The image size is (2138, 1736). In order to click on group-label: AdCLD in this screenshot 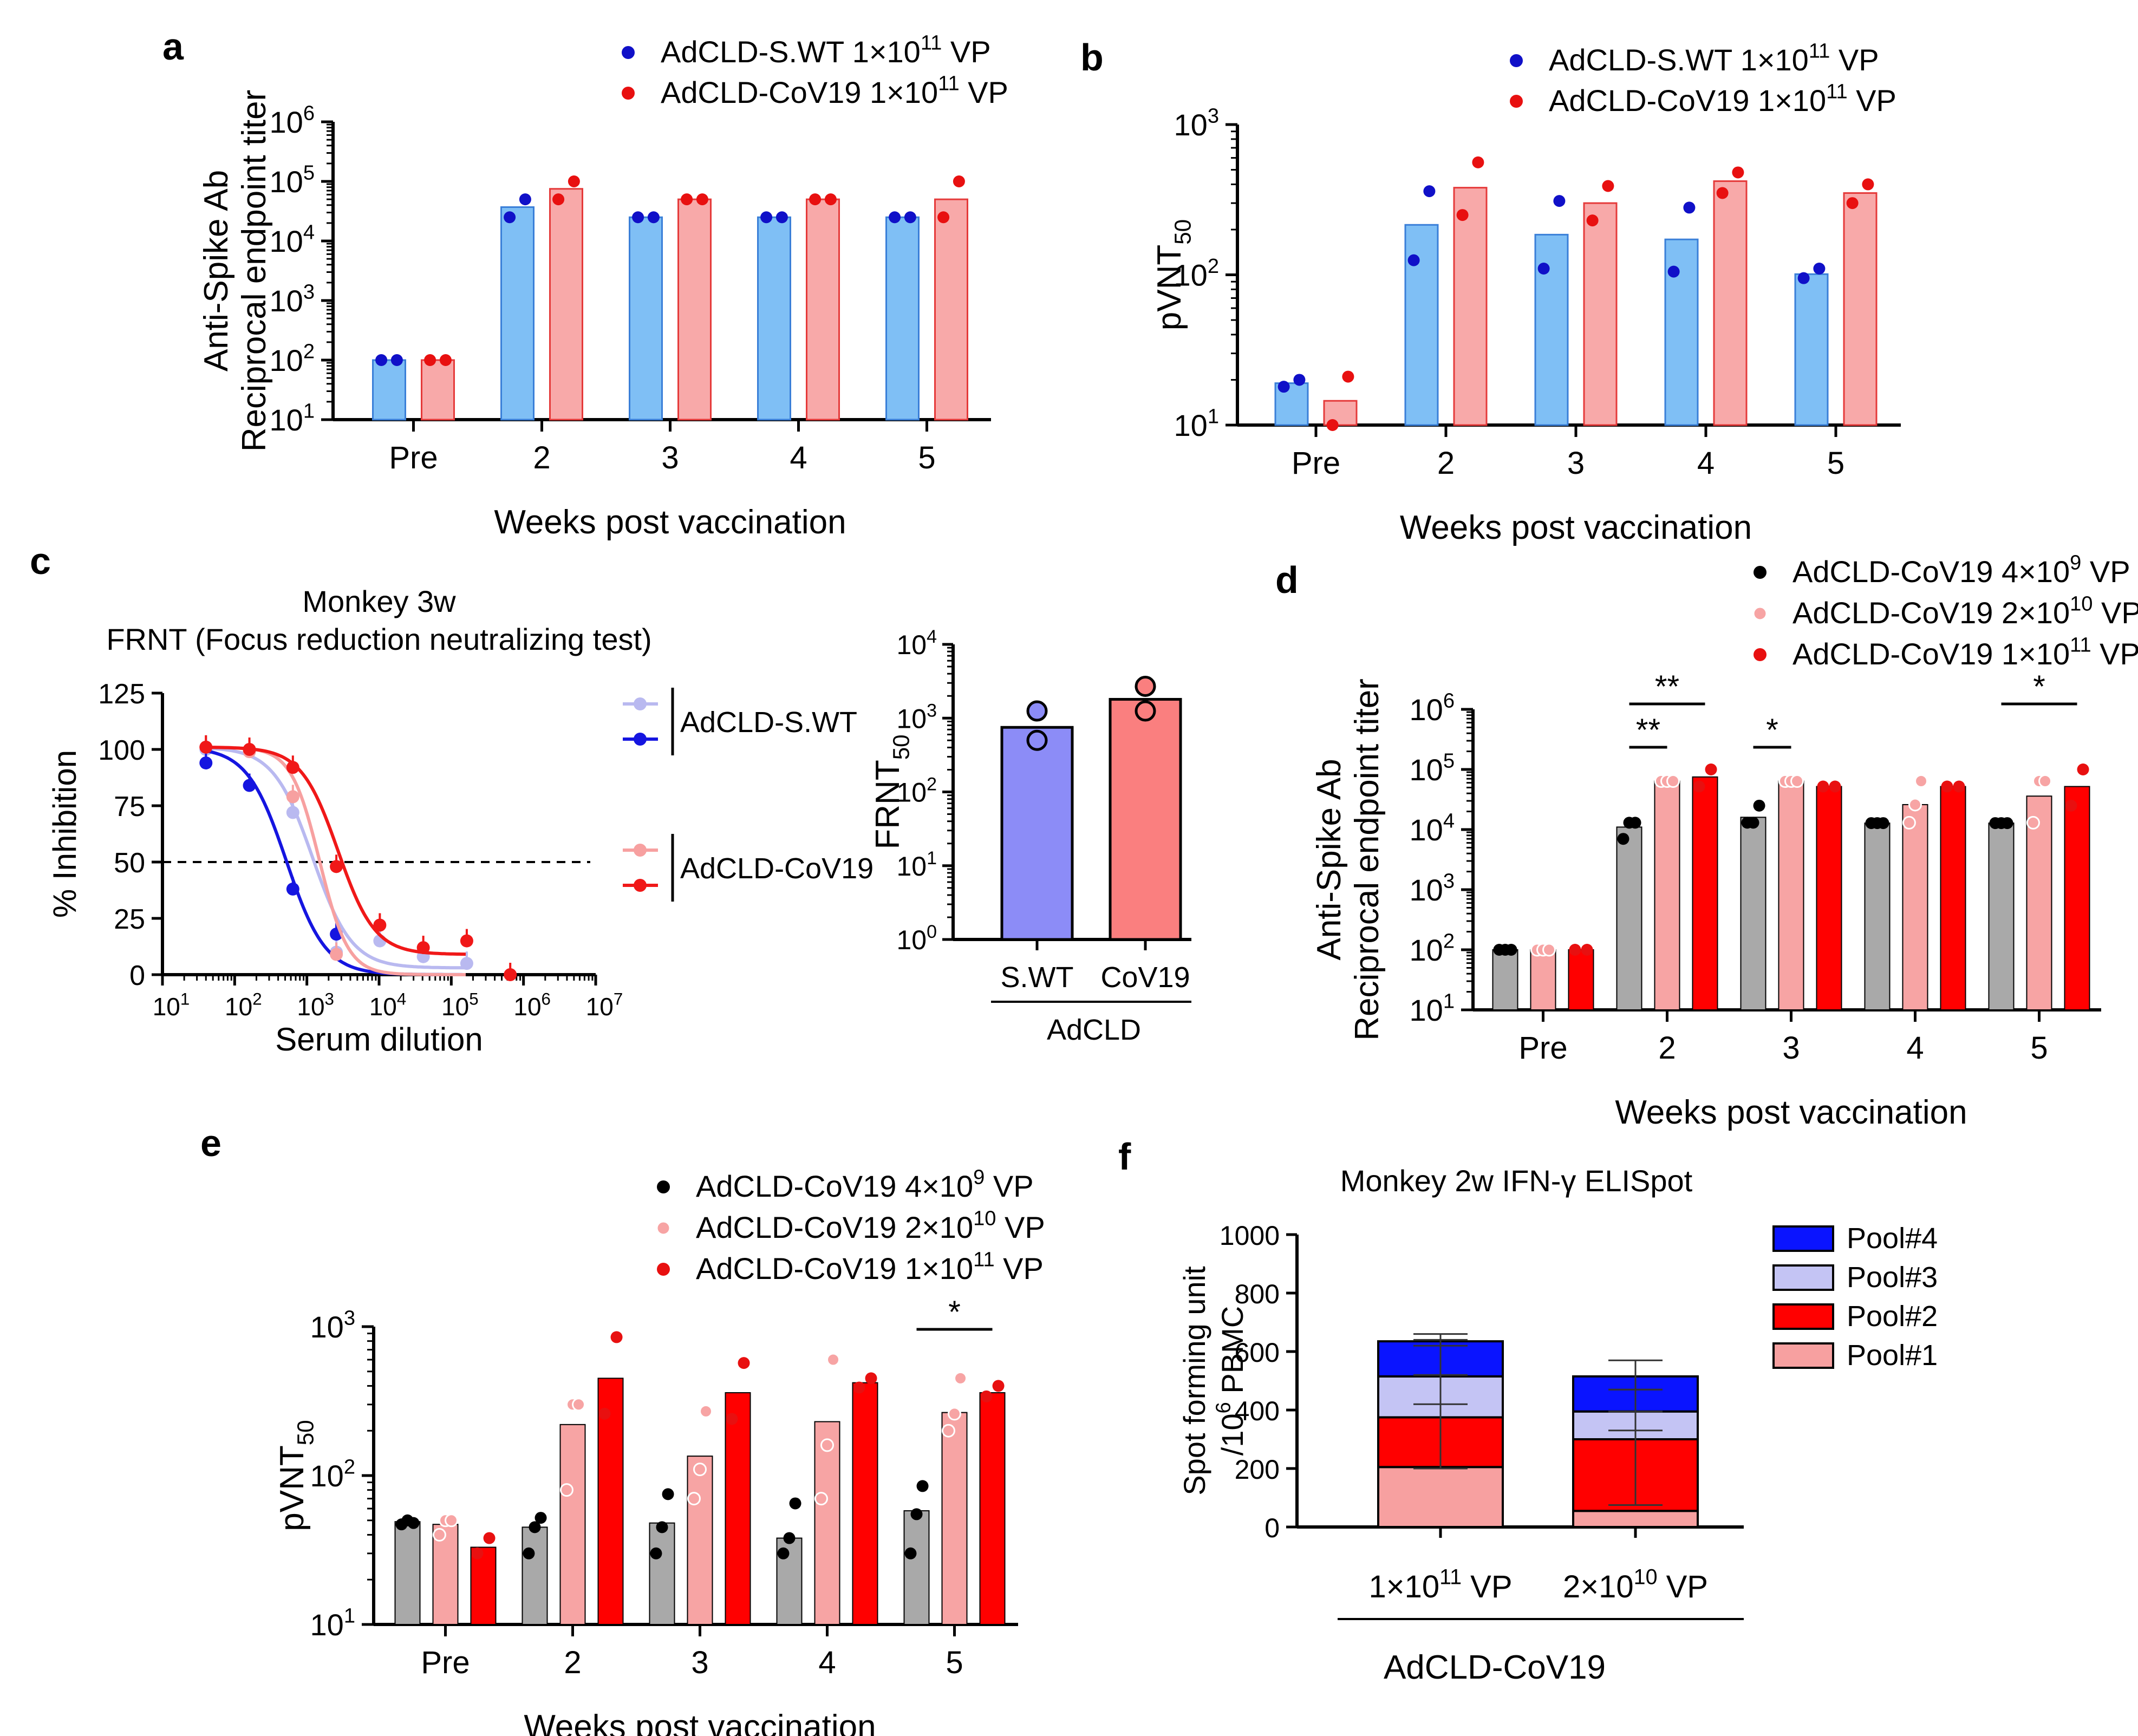, I will do `click(1094, 1030)`.